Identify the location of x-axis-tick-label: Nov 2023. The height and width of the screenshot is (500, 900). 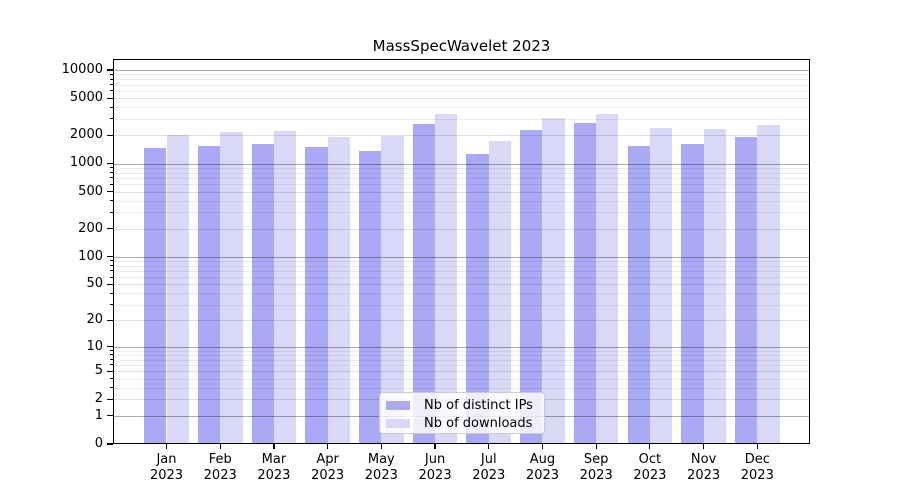
(704, 468).